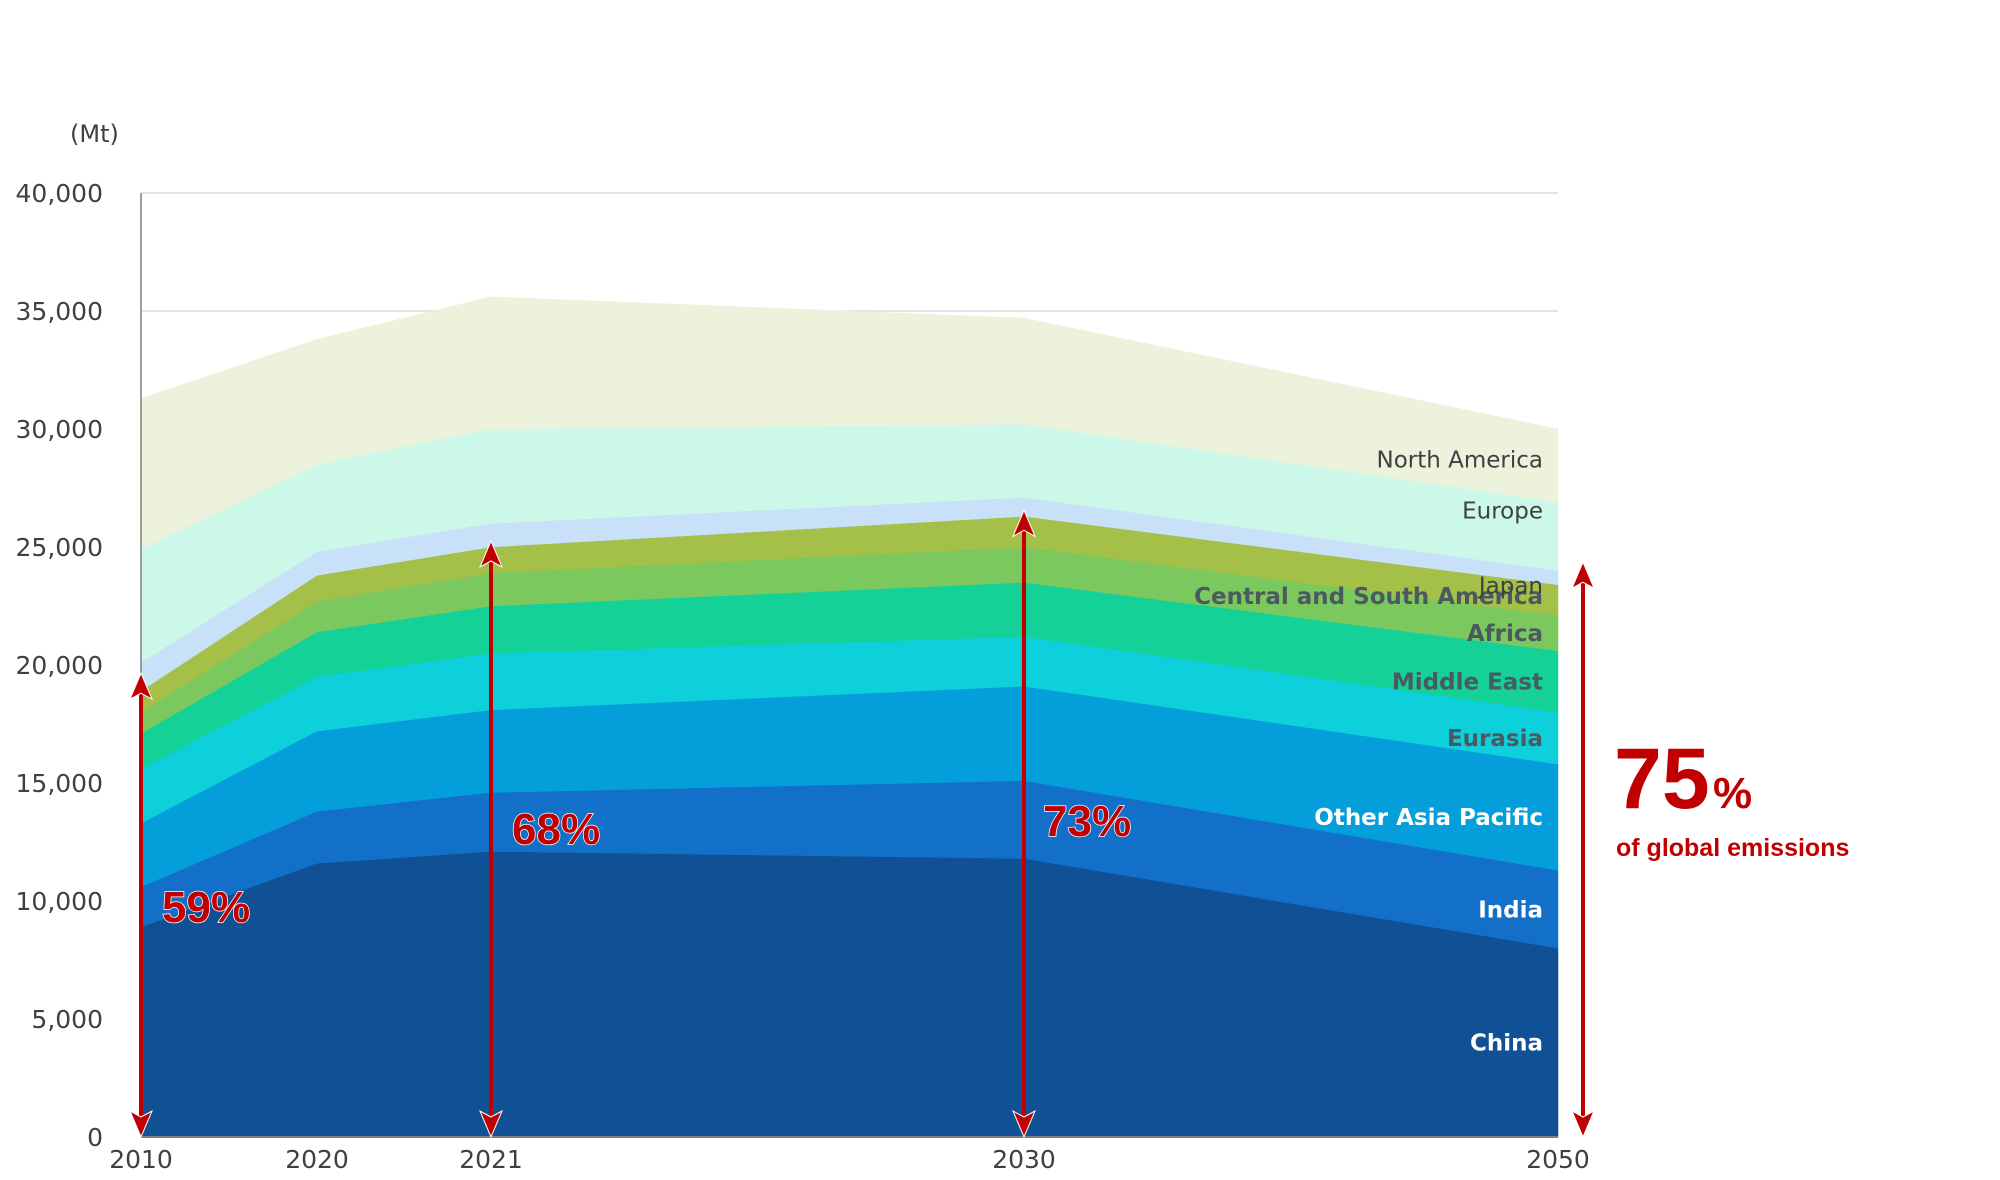 The height and width of the screenshot is (1180, 2000). I want to click on y-tick-label: 25,000, so click(59, 547).